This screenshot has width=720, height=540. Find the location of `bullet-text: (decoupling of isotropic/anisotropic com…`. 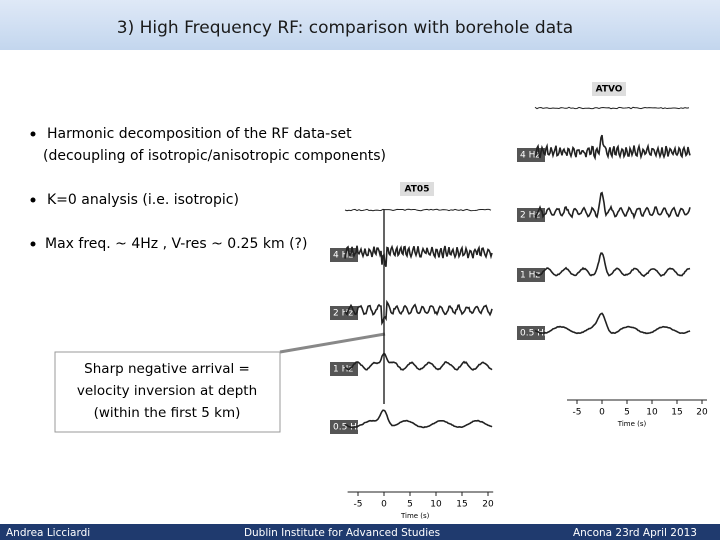

bullet-text: (decoupling of isotropic/anisotropic com… is located at coordinates (214, 156).